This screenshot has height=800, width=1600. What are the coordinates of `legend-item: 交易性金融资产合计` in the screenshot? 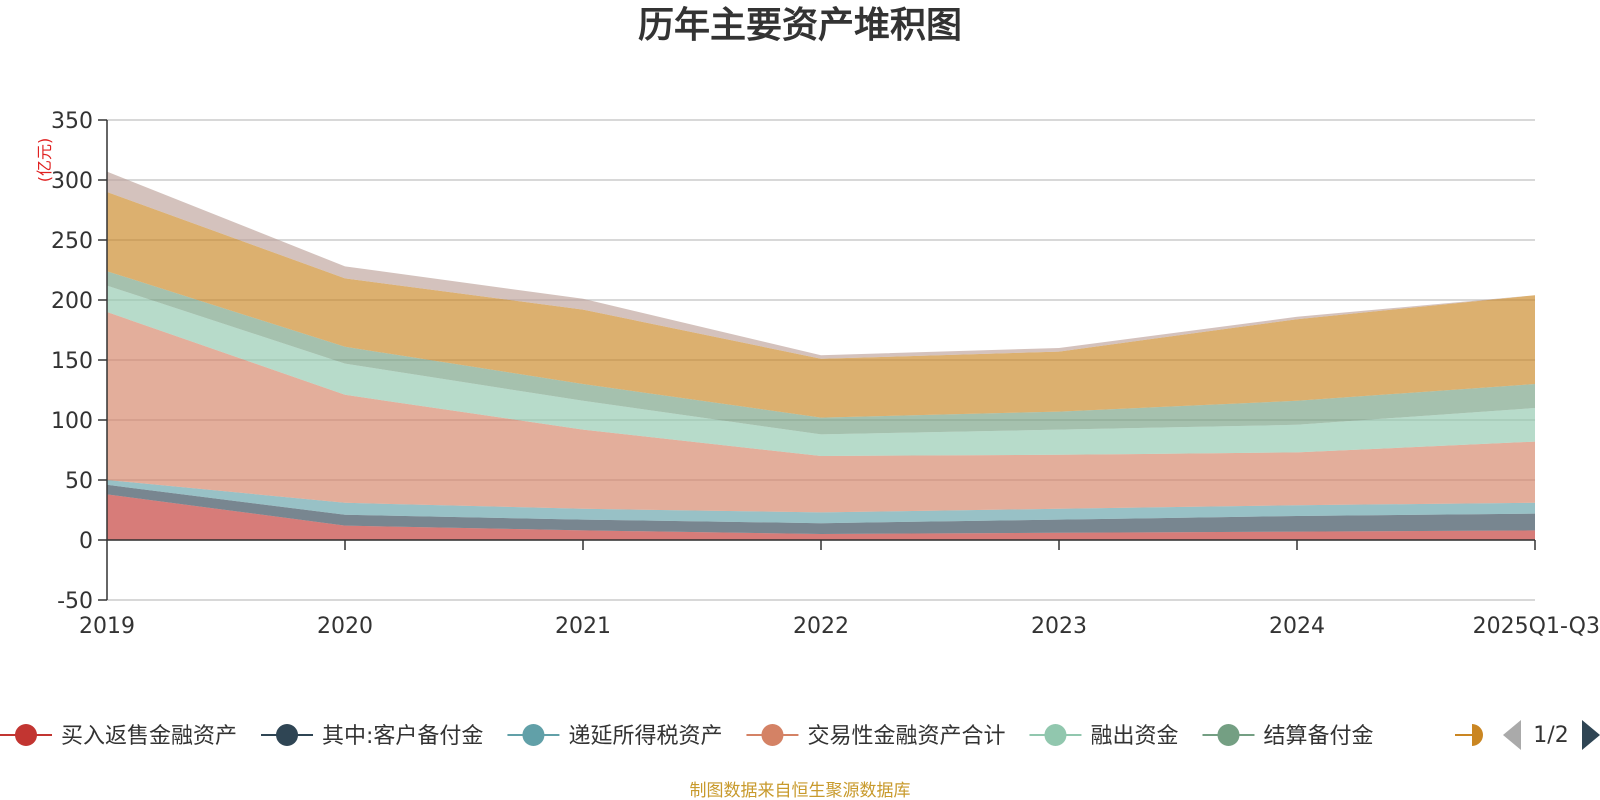 It's located at (875, 736).